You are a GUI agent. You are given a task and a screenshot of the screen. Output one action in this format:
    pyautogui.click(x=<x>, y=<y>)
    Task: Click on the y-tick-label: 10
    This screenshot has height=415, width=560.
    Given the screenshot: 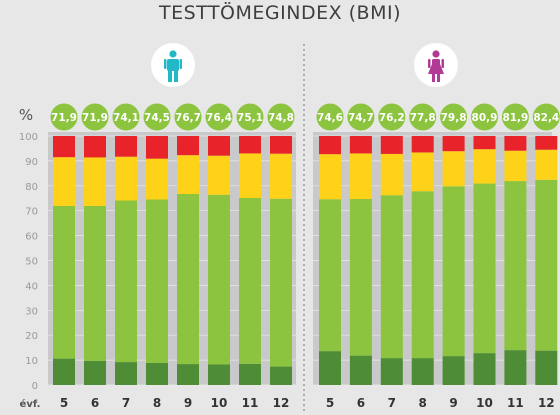 What is the action you would take?
    pyautogui.click(x=31, y=361)
    